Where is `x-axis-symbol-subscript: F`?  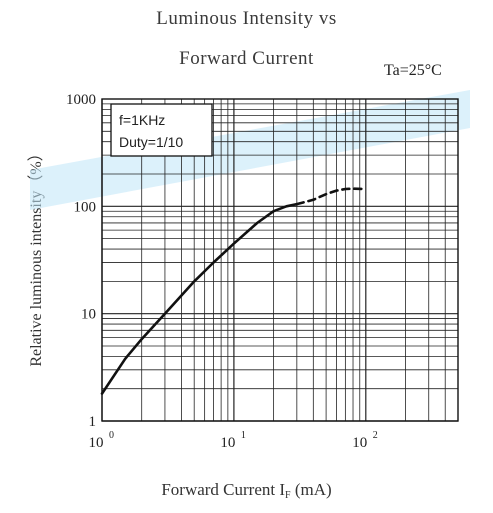 x-axis-symbol-subscript: F is located at coordinates (288, 495).